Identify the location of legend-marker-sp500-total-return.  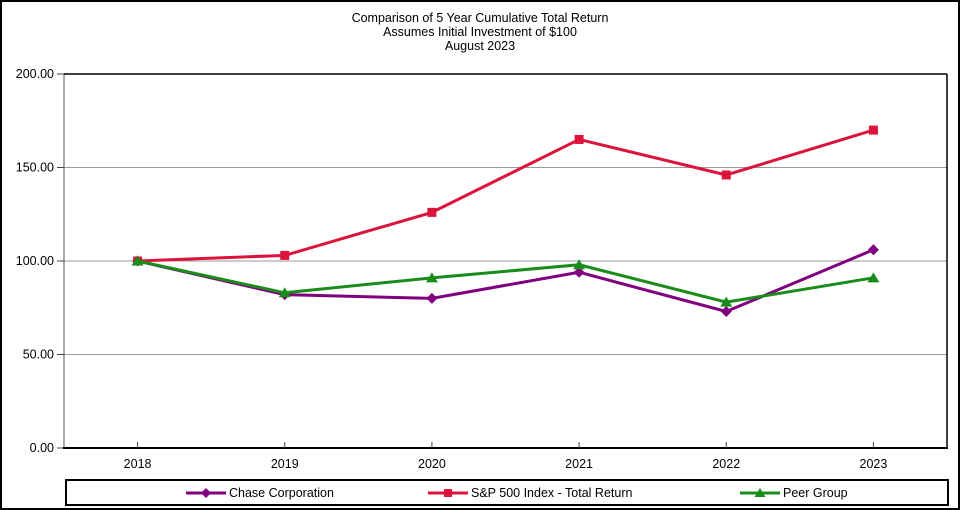
(448, 493).